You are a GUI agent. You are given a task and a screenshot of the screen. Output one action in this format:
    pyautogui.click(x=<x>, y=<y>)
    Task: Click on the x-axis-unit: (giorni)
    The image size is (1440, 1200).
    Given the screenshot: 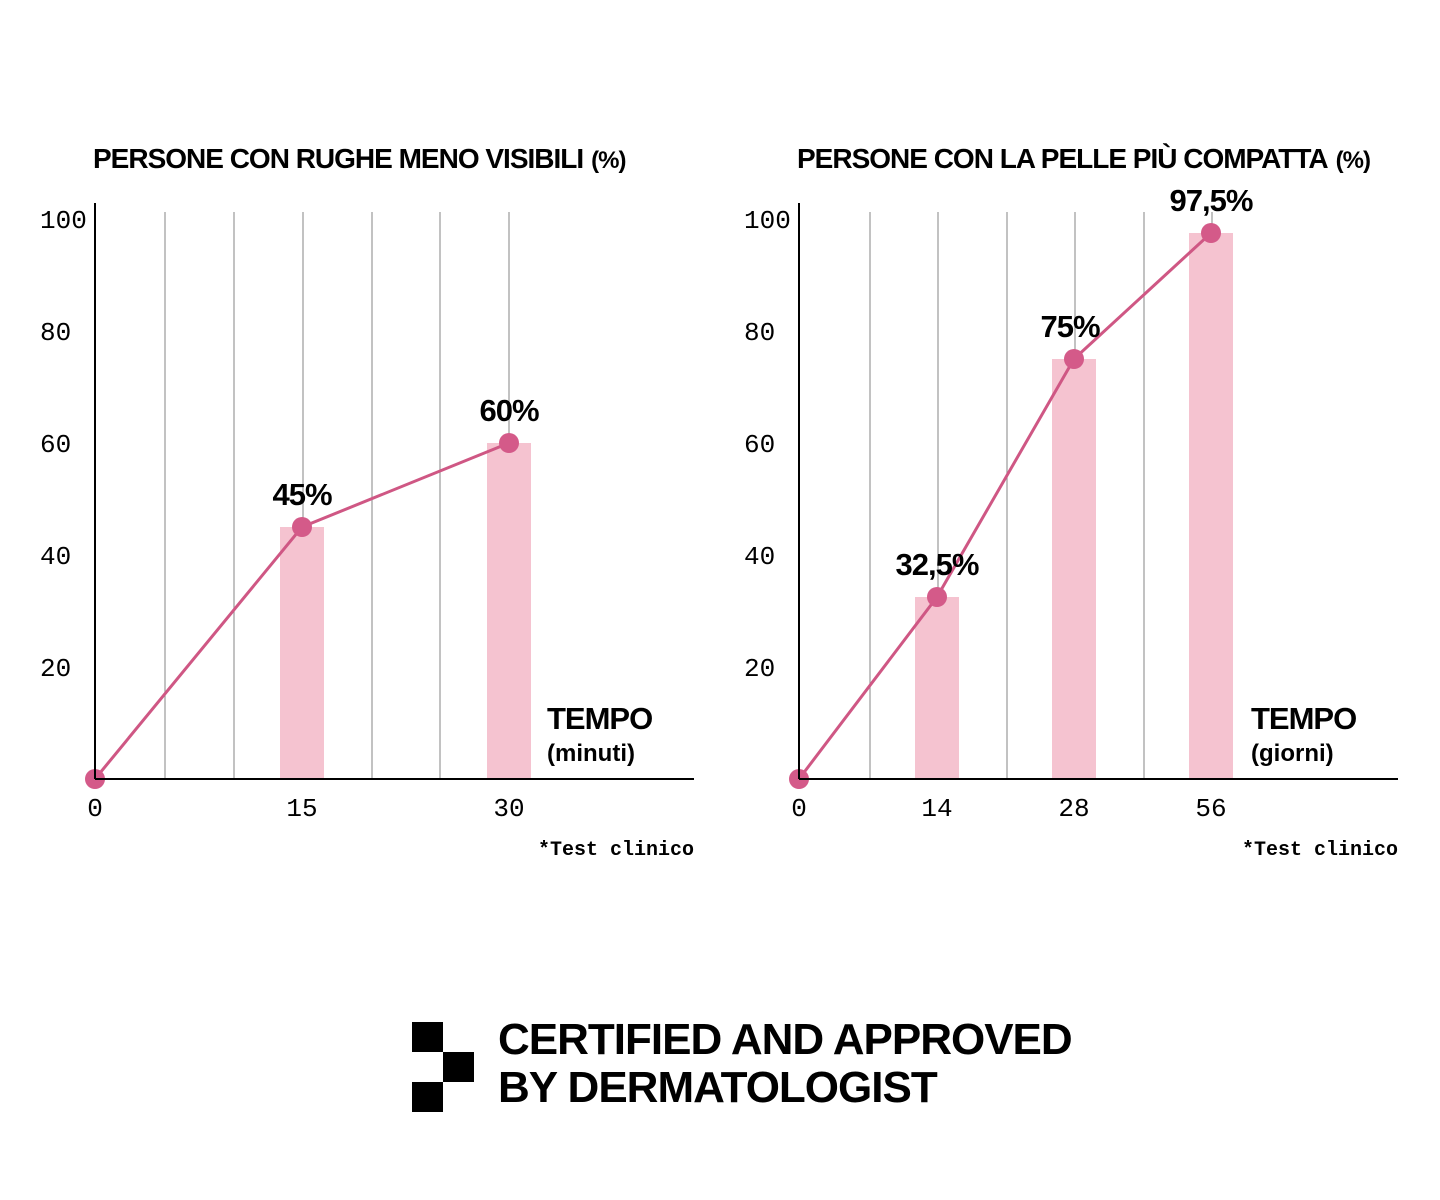 What is the action you would take?
    pyautogui.click(x=1292, y=753)
    